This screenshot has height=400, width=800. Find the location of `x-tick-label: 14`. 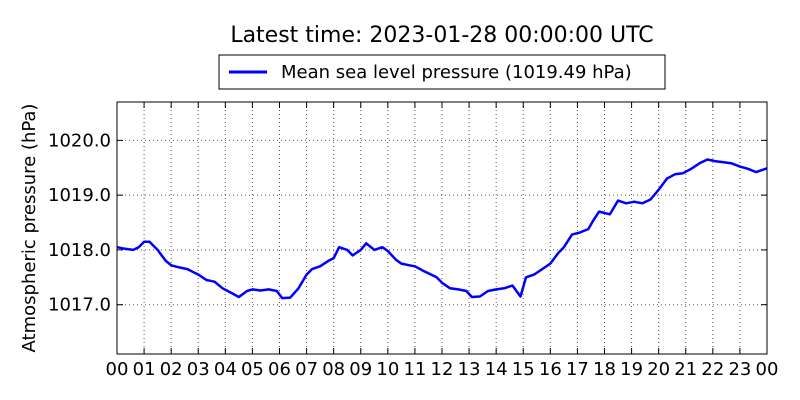

x-tick-label: 14 is located at coordinates (496, 369).